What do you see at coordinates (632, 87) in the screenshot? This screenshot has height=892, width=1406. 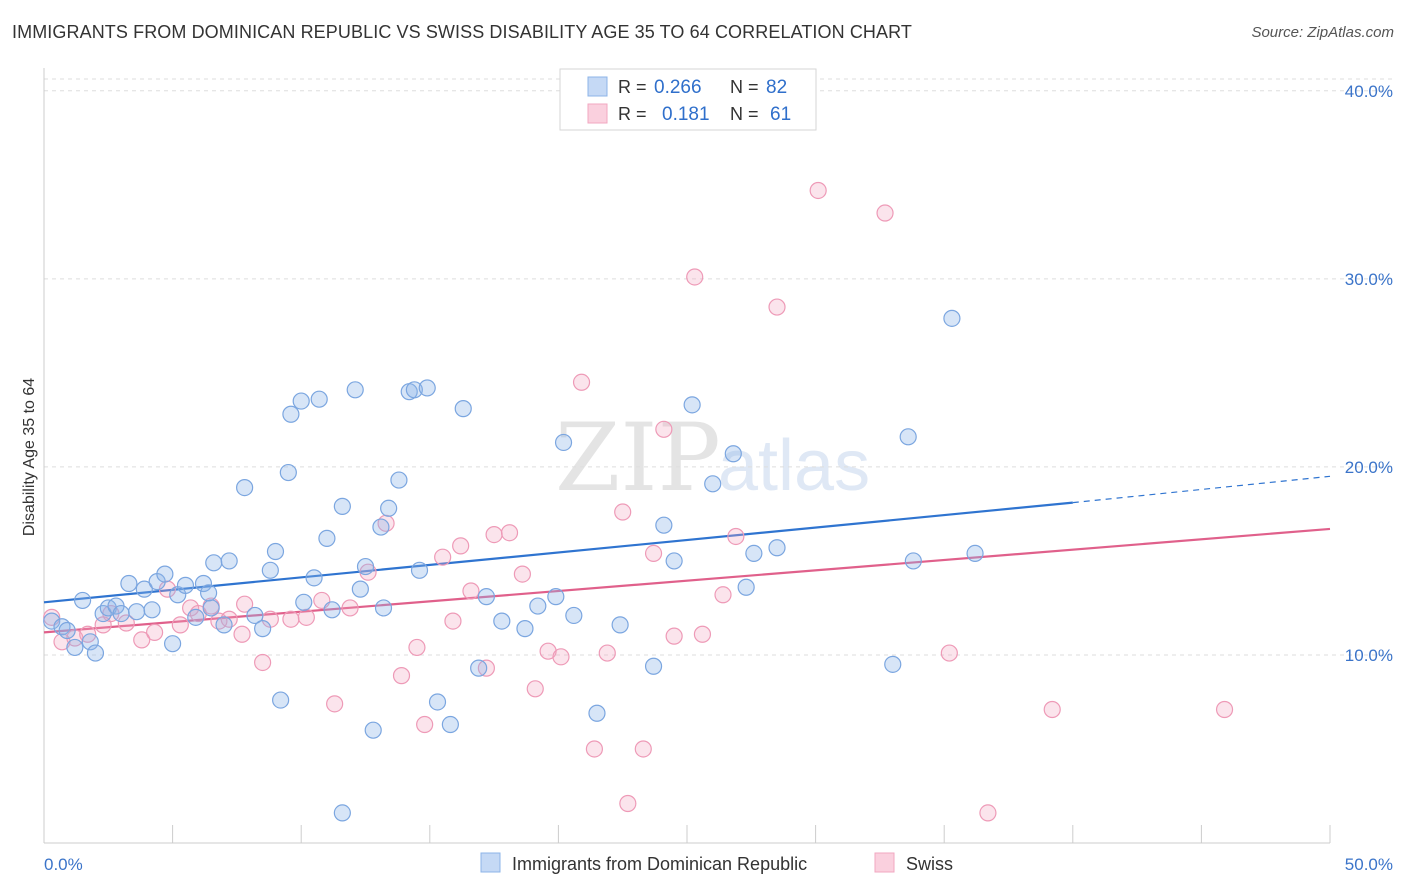 I see `legend-r-label-1: R =` at bounding box center [632, 87].